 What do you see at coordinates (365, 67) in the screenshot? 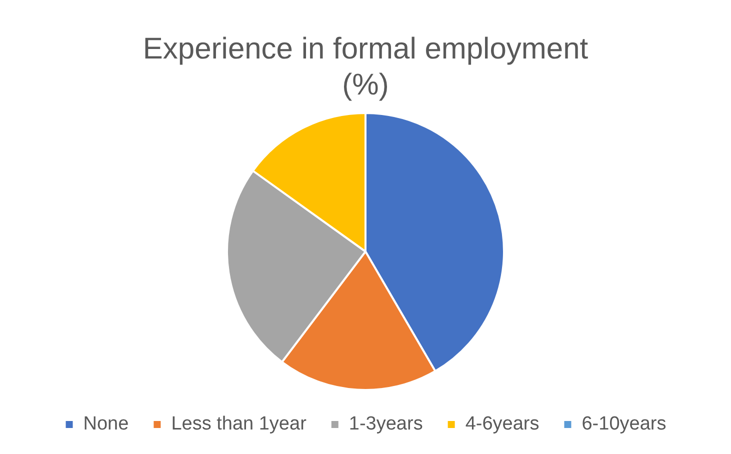
I see `chart-title: Experience in formal employment (%)` at bounding box center [365, 67].